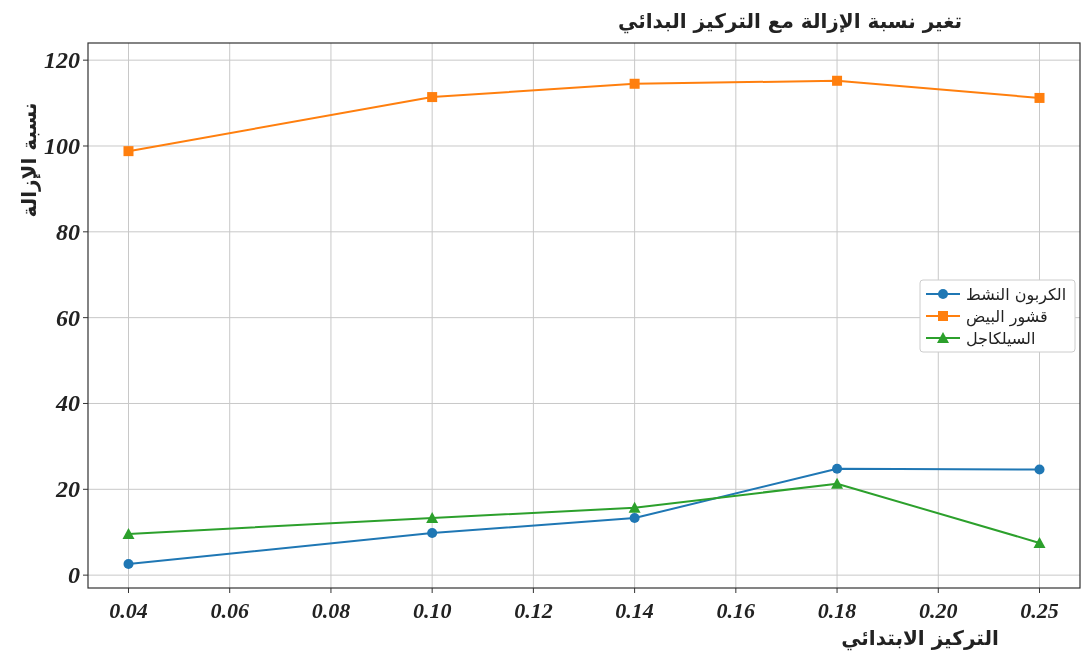 Image resolution: width=1083 pixels, height=659 pixels. What do you see at coordinates (837, 610) in the screenshot?
I see `x-tick-label: 0.18` at bounding box center [837, 610].